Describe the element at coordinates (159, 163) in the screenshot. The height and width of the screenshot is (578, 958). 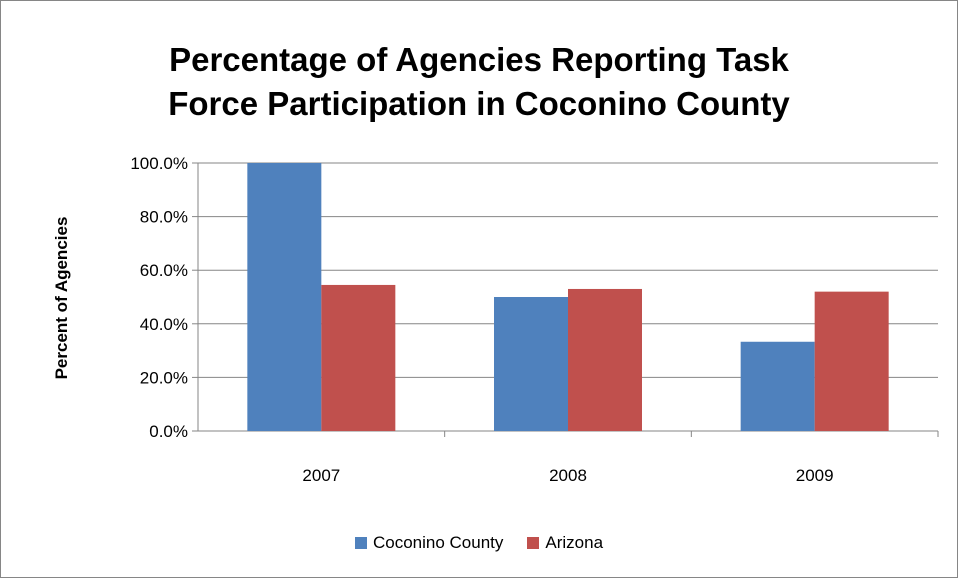
I see `y-tick-label: 100.0%` at that location.